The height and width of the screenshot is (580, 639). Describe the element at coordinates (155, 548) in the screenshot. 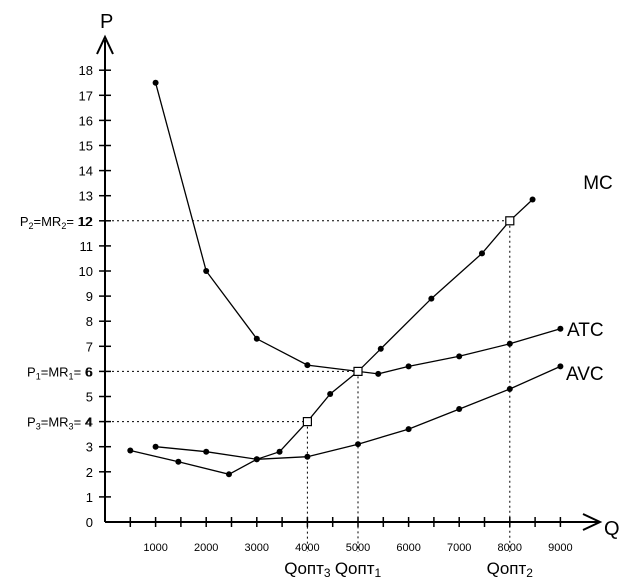

I see `x-tick-label: 1000` at that location.